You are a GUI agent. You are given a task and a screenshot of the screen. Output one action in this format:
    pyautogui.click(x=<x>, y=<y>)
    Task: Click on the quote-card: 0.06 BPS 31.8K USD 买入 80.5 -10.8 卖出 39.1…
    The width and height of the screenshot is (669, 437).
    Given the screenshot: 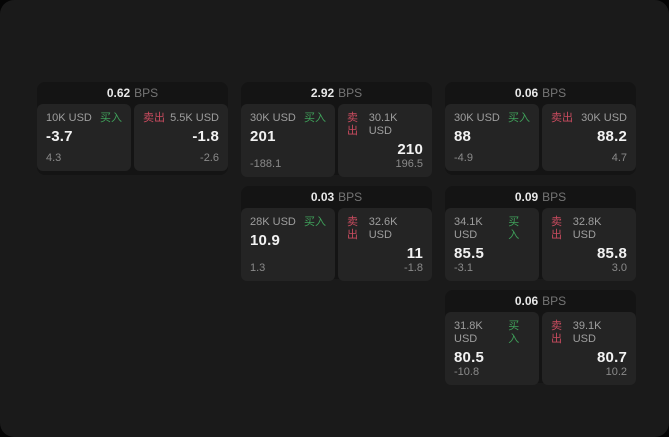 What is the action you would take?
    pyautogui.click(x=540, y=337)
    